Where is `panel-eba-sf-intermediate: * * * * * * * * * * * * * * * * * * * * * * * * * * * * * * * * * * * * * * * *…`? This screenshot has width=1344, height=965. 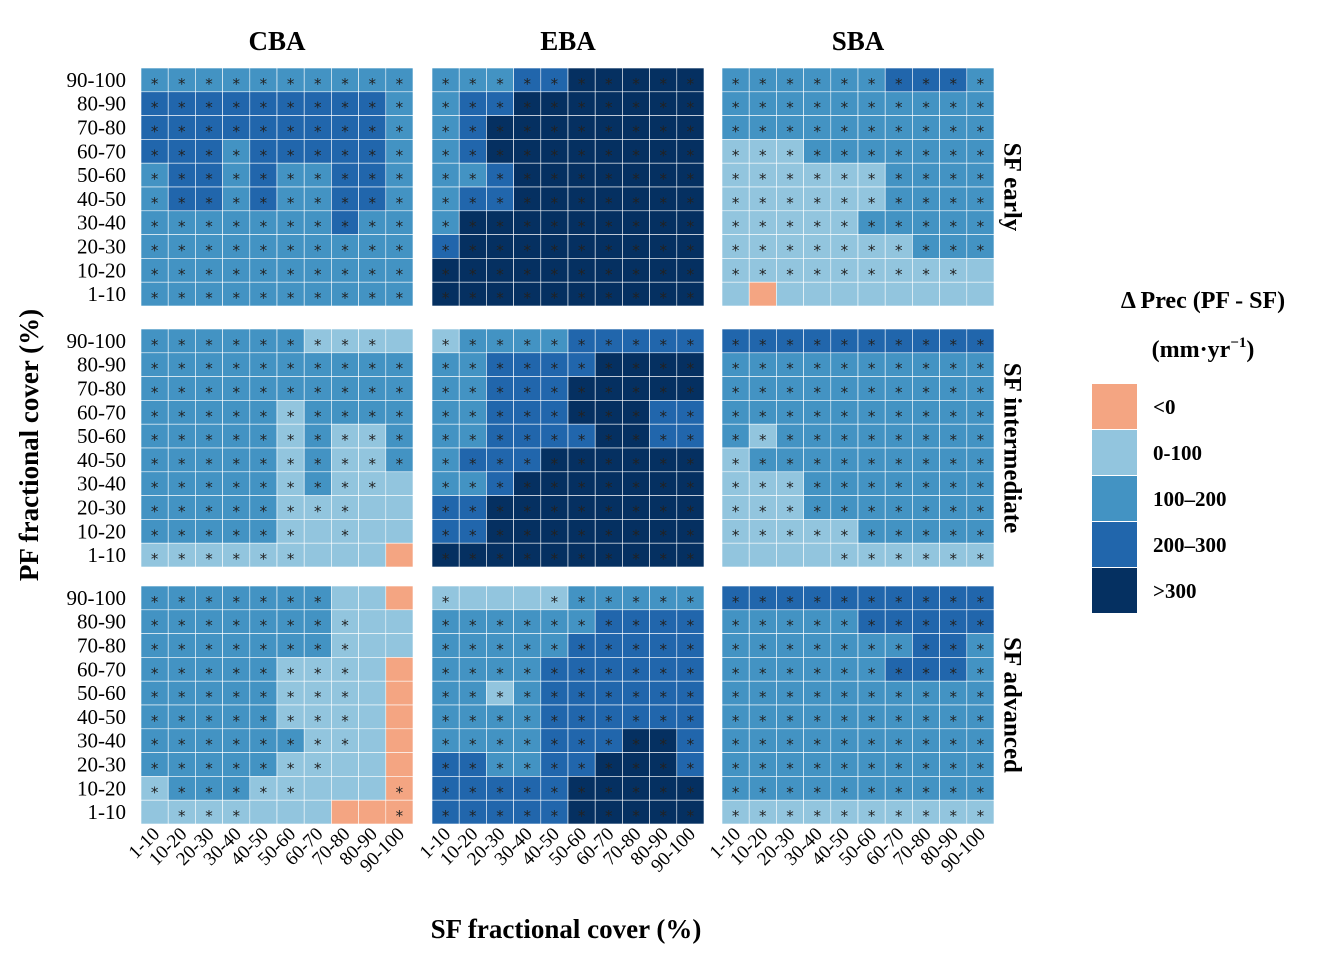
panel-eba-sf-intermediate: * * * * * * * * * * * * * * * * * * * * * * * * * * * * * * * * * * * * * * * *… is located at coordinates (568, 448).